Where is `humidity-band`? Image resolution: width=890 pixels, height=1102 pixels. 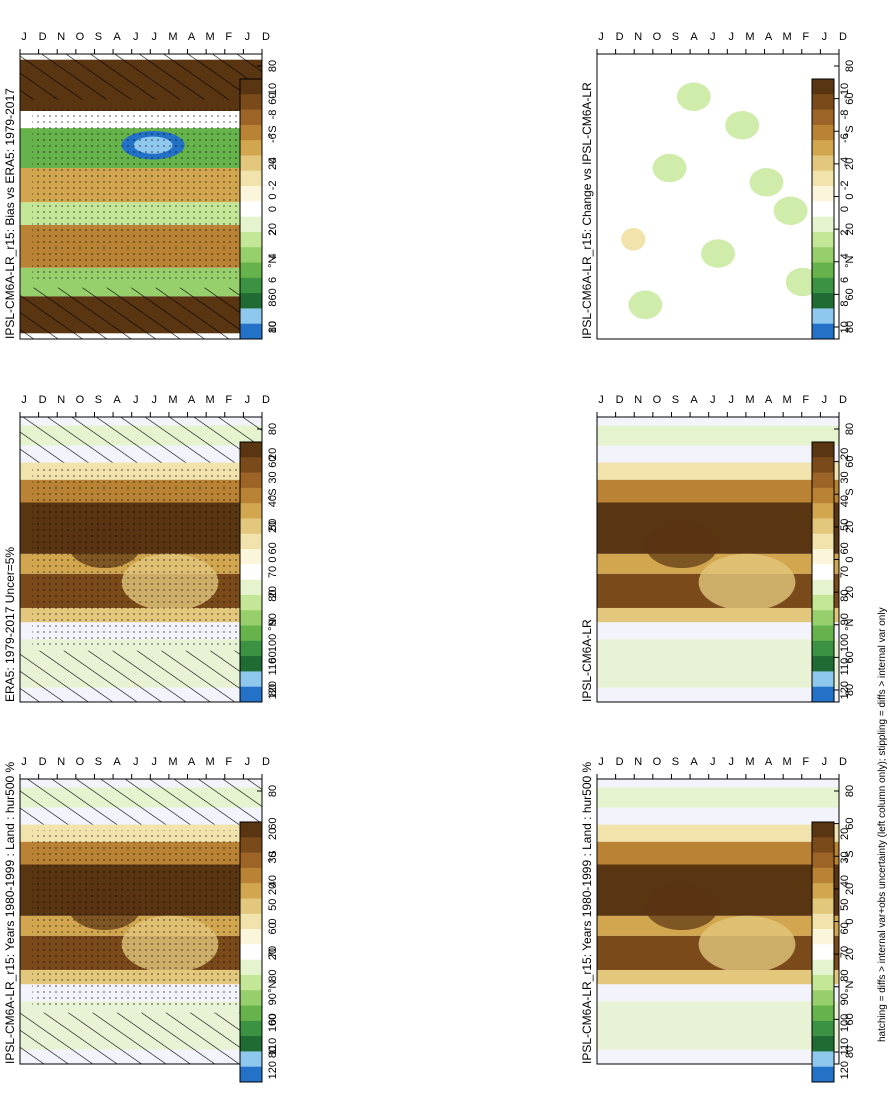 humidity-band is located at coordinates (718, 528).